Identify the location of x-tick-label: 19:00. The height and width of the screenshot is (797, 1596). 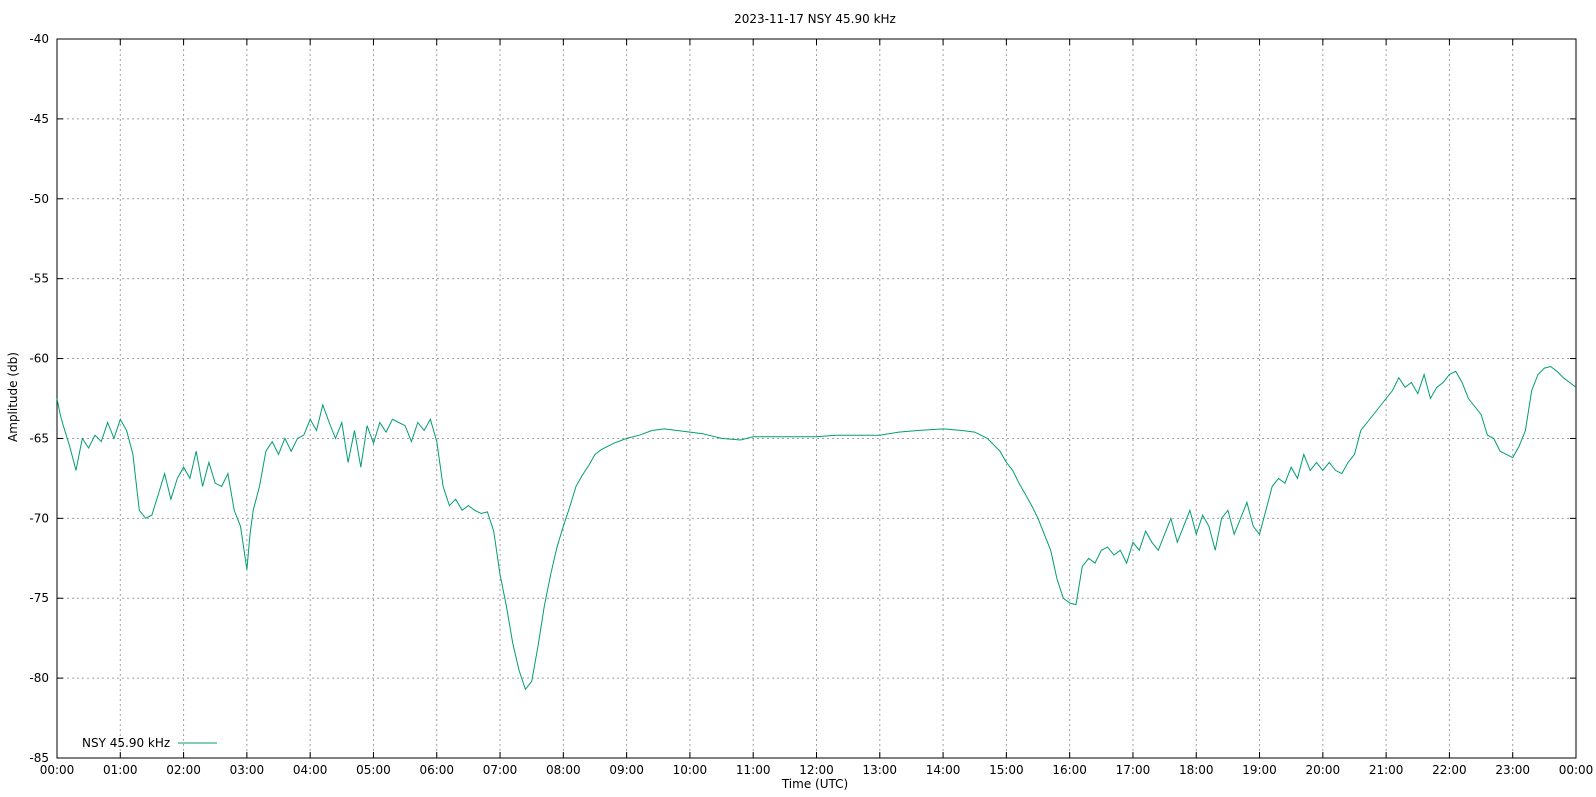
(1259, 770).